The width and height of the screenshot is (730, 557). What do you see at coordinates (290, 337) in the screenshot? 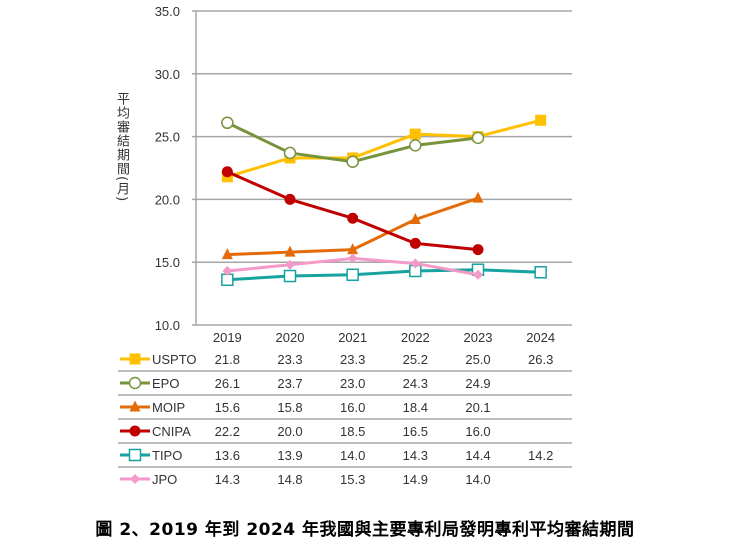
I see `x-tick-label: 2020` at bounding box center [290, 337].